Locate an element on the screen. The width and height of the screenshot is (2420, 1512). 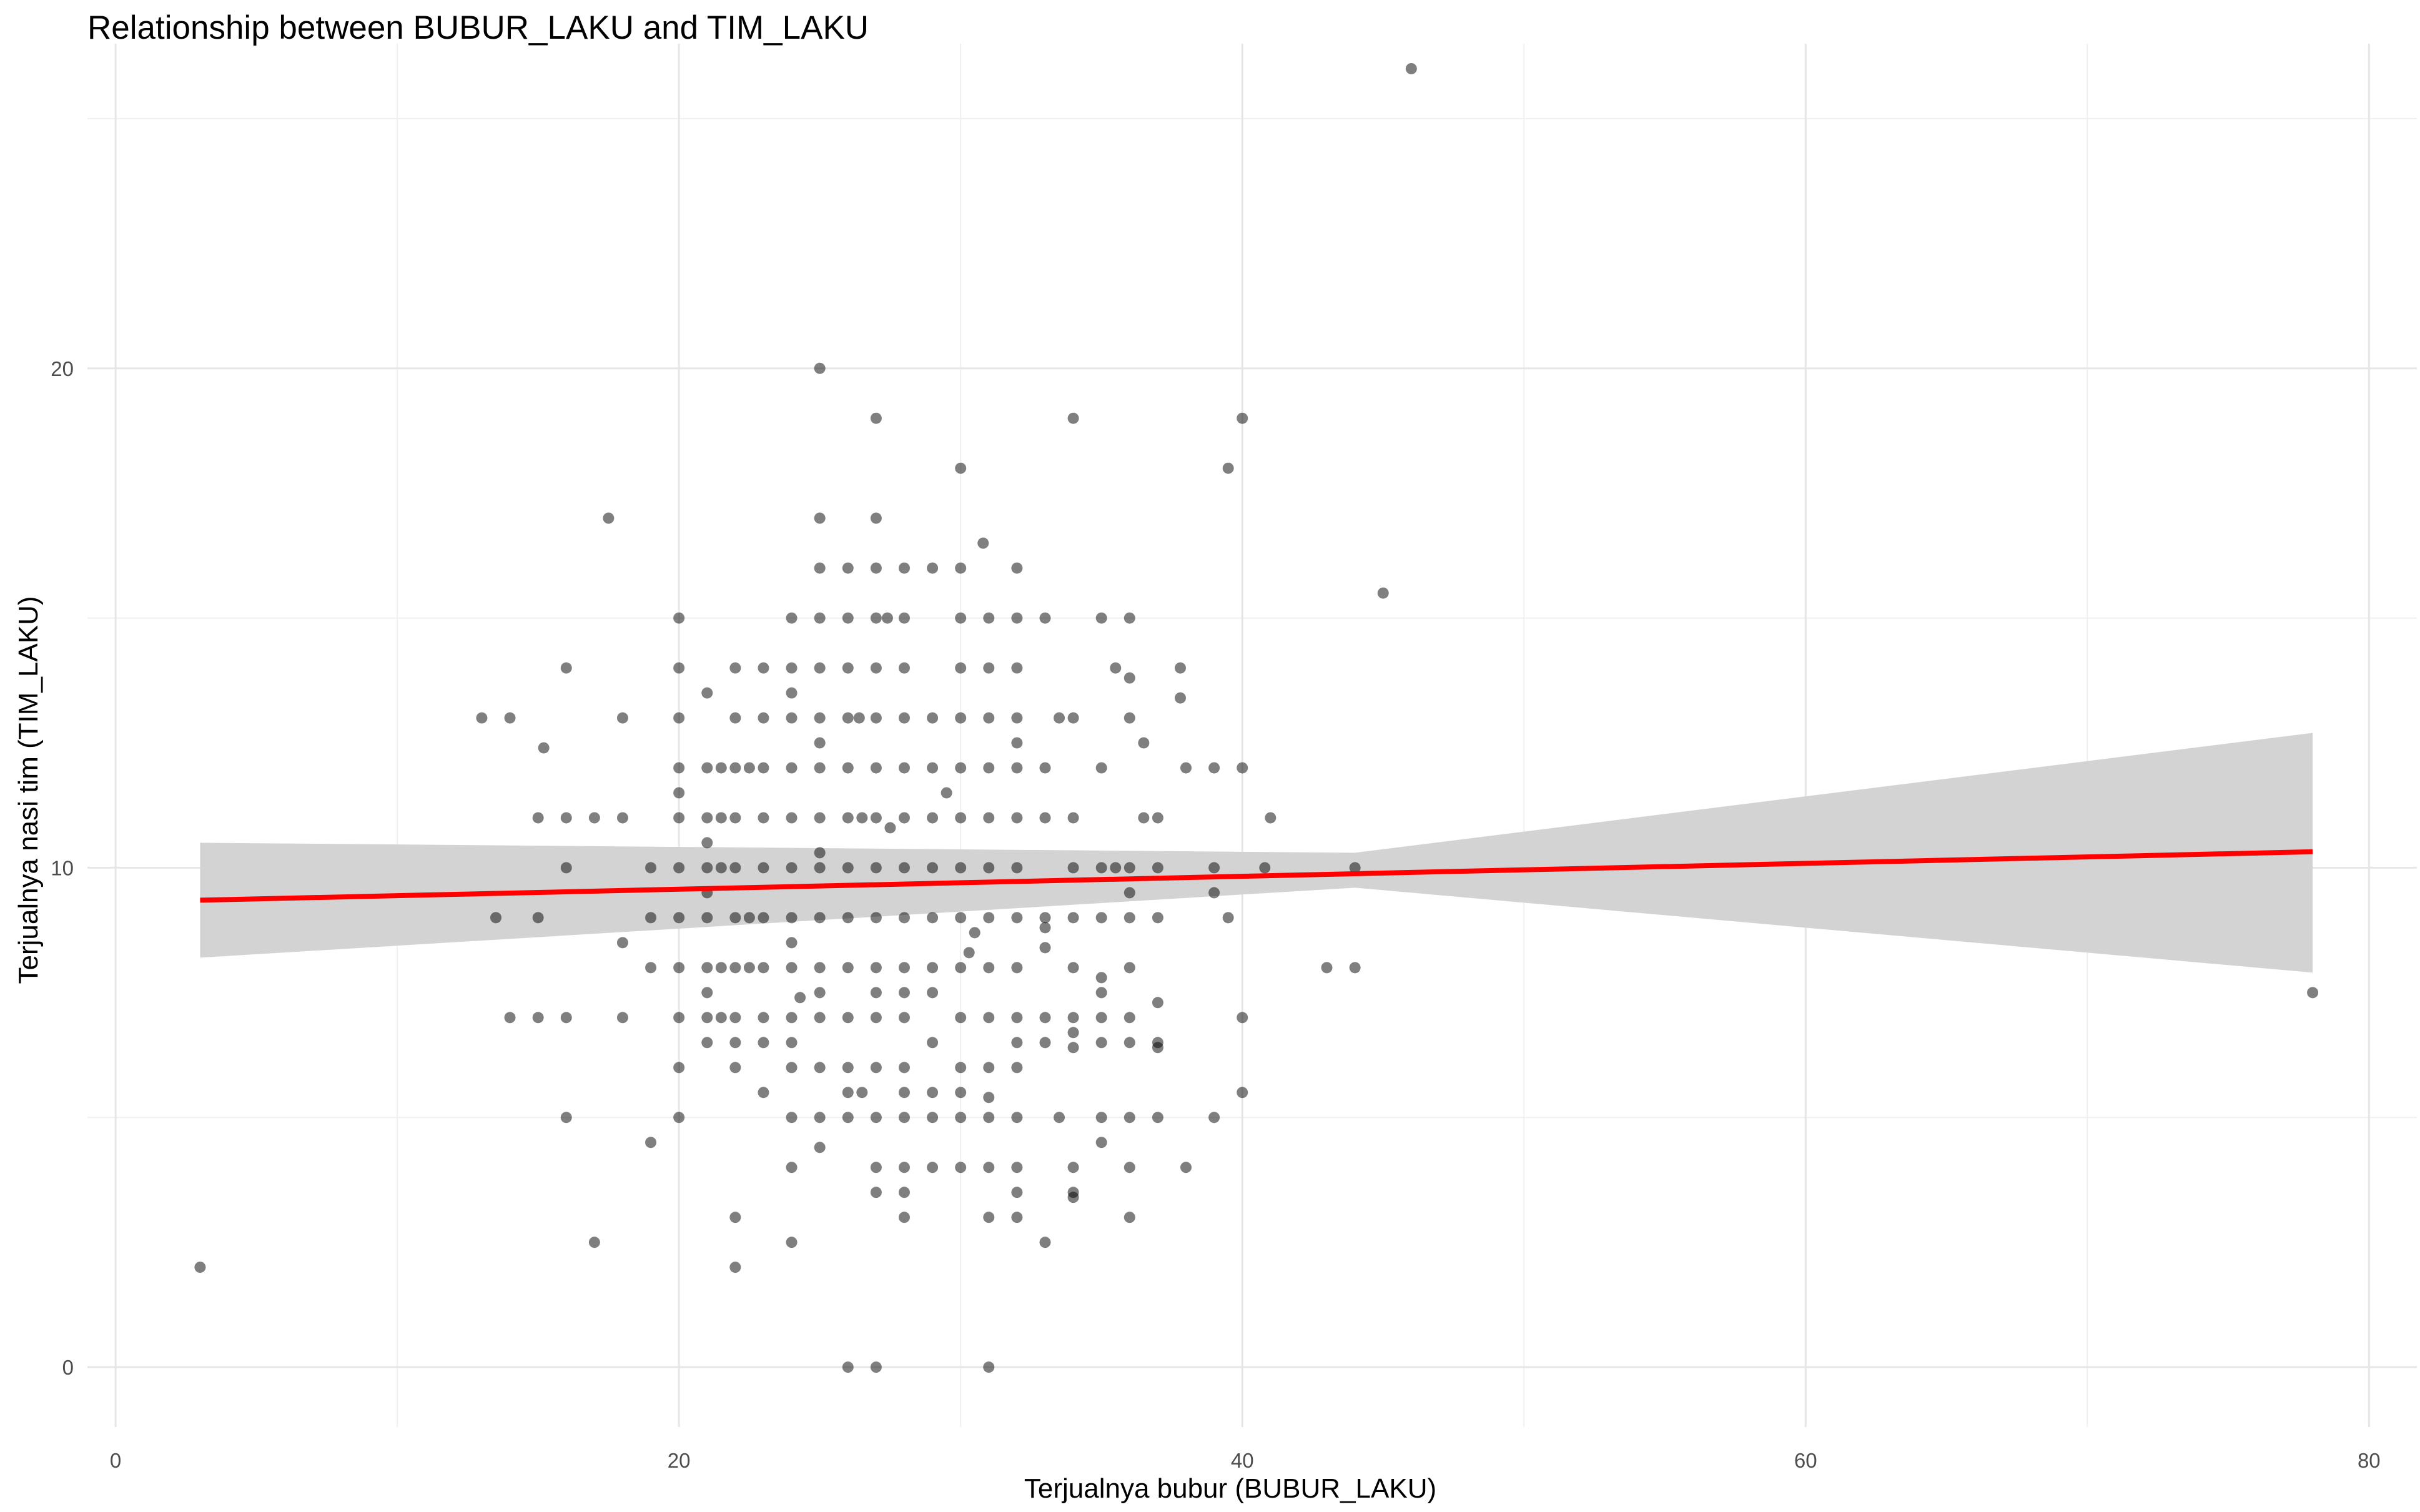
y-axis-label: Terjualnya nasi tim (TIM_LAKU) is located at coordinates (28, 790).